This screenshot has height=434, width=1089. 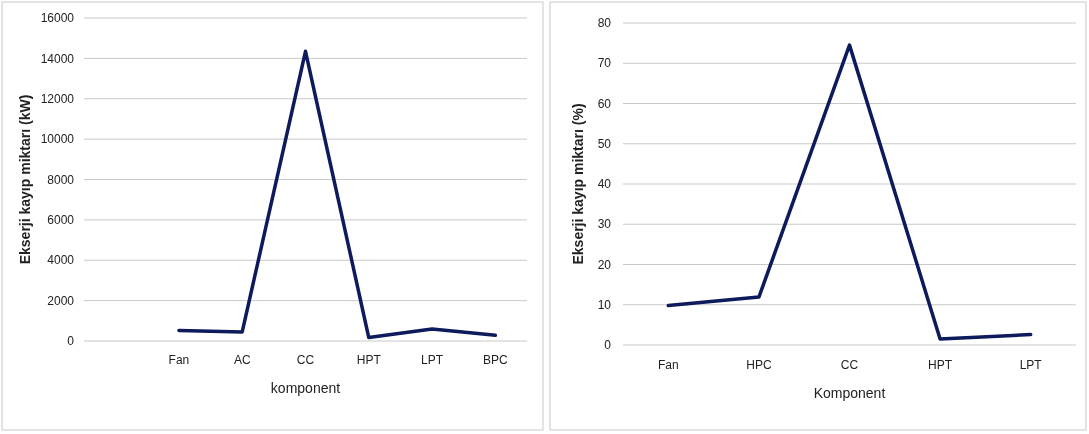 I want to click on y-tick-label: 10, so click(x=604, y=304).